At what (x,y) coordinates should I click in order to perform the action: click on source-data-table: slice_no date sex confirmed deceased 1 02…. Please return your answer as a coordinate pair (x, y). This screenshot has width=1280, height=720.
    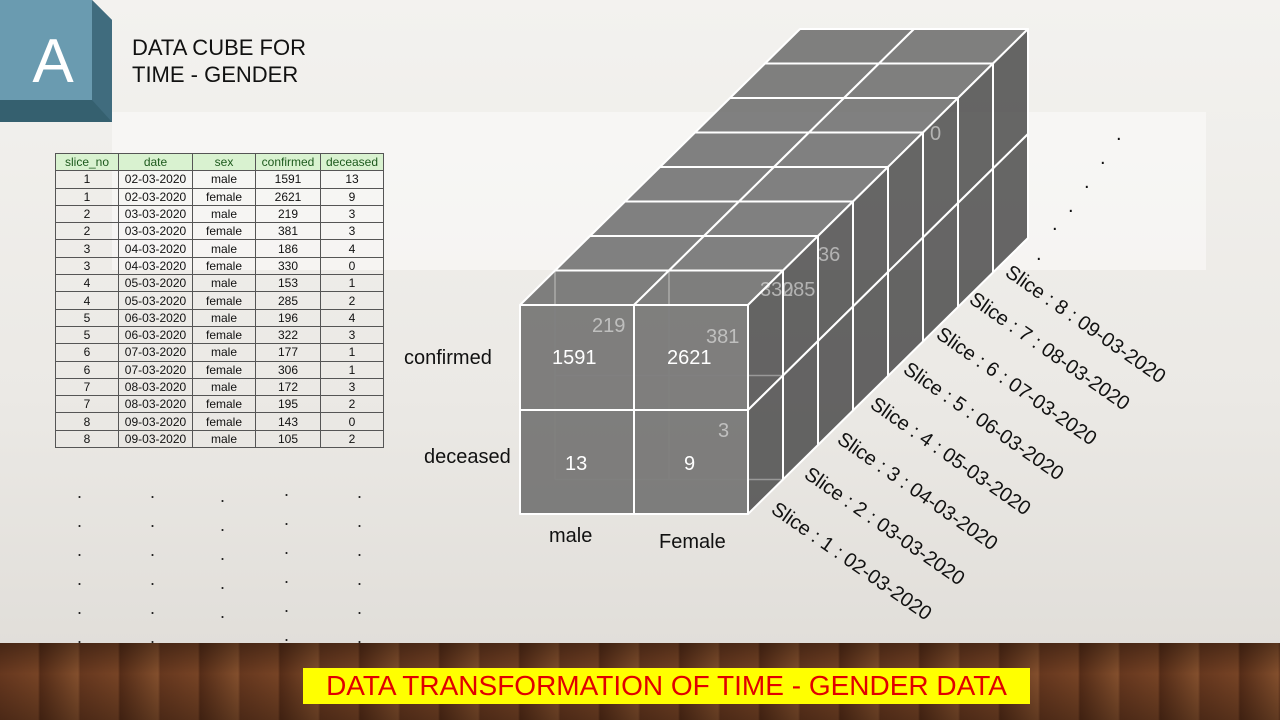
    Looking at the image, I should click on (219, 300).